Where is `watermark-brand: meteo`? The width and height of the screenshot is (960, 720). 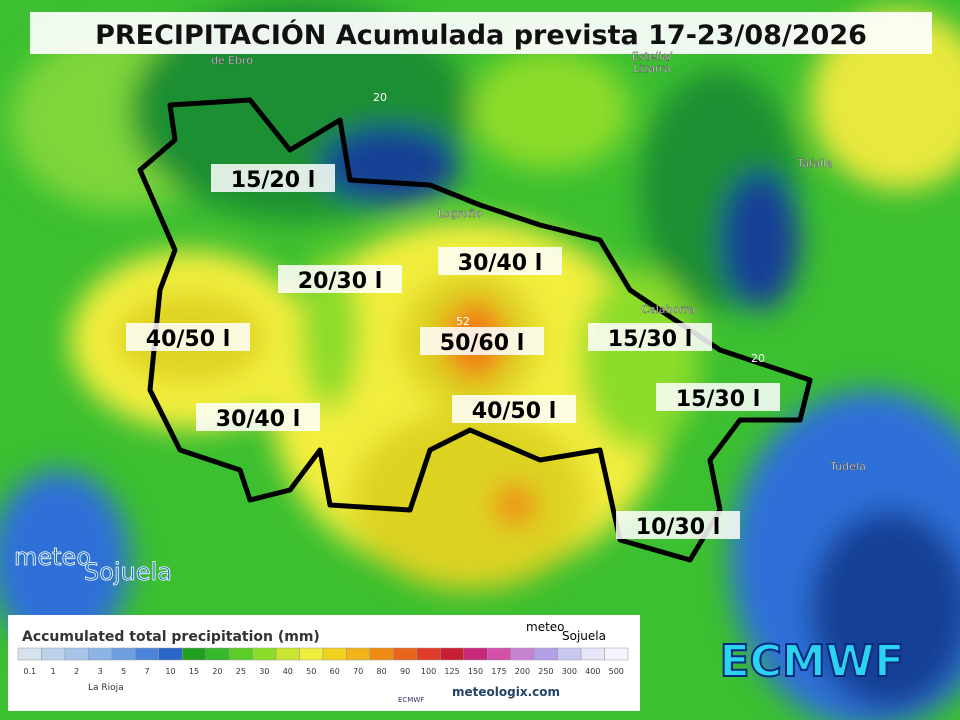 watermark-brand: meteo is located at coordinates (52, 557).